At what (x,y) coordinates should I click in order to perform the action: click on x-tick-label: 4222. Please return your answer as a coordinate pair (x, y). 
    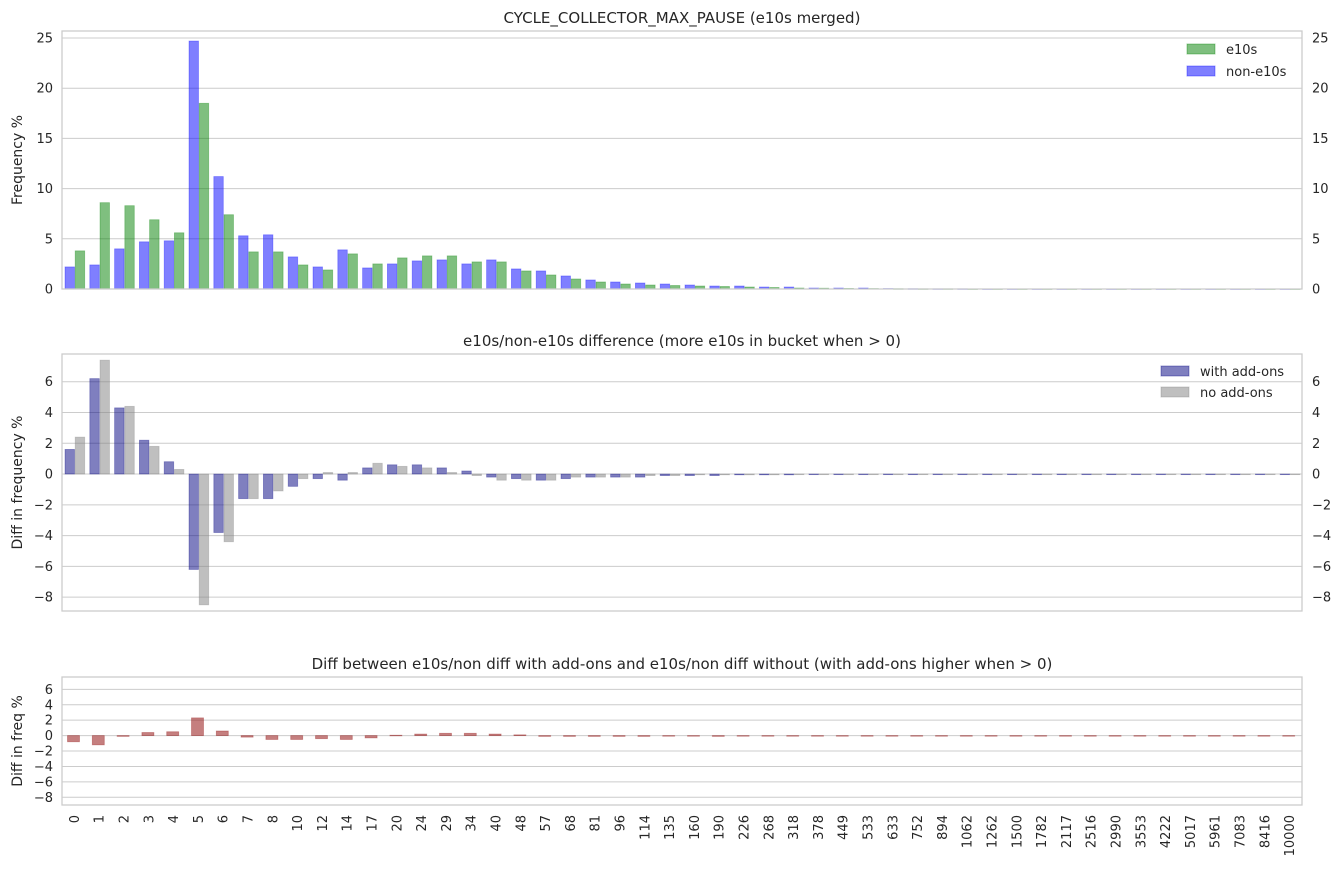
    Looking at the image, I should click on (1166, 831).